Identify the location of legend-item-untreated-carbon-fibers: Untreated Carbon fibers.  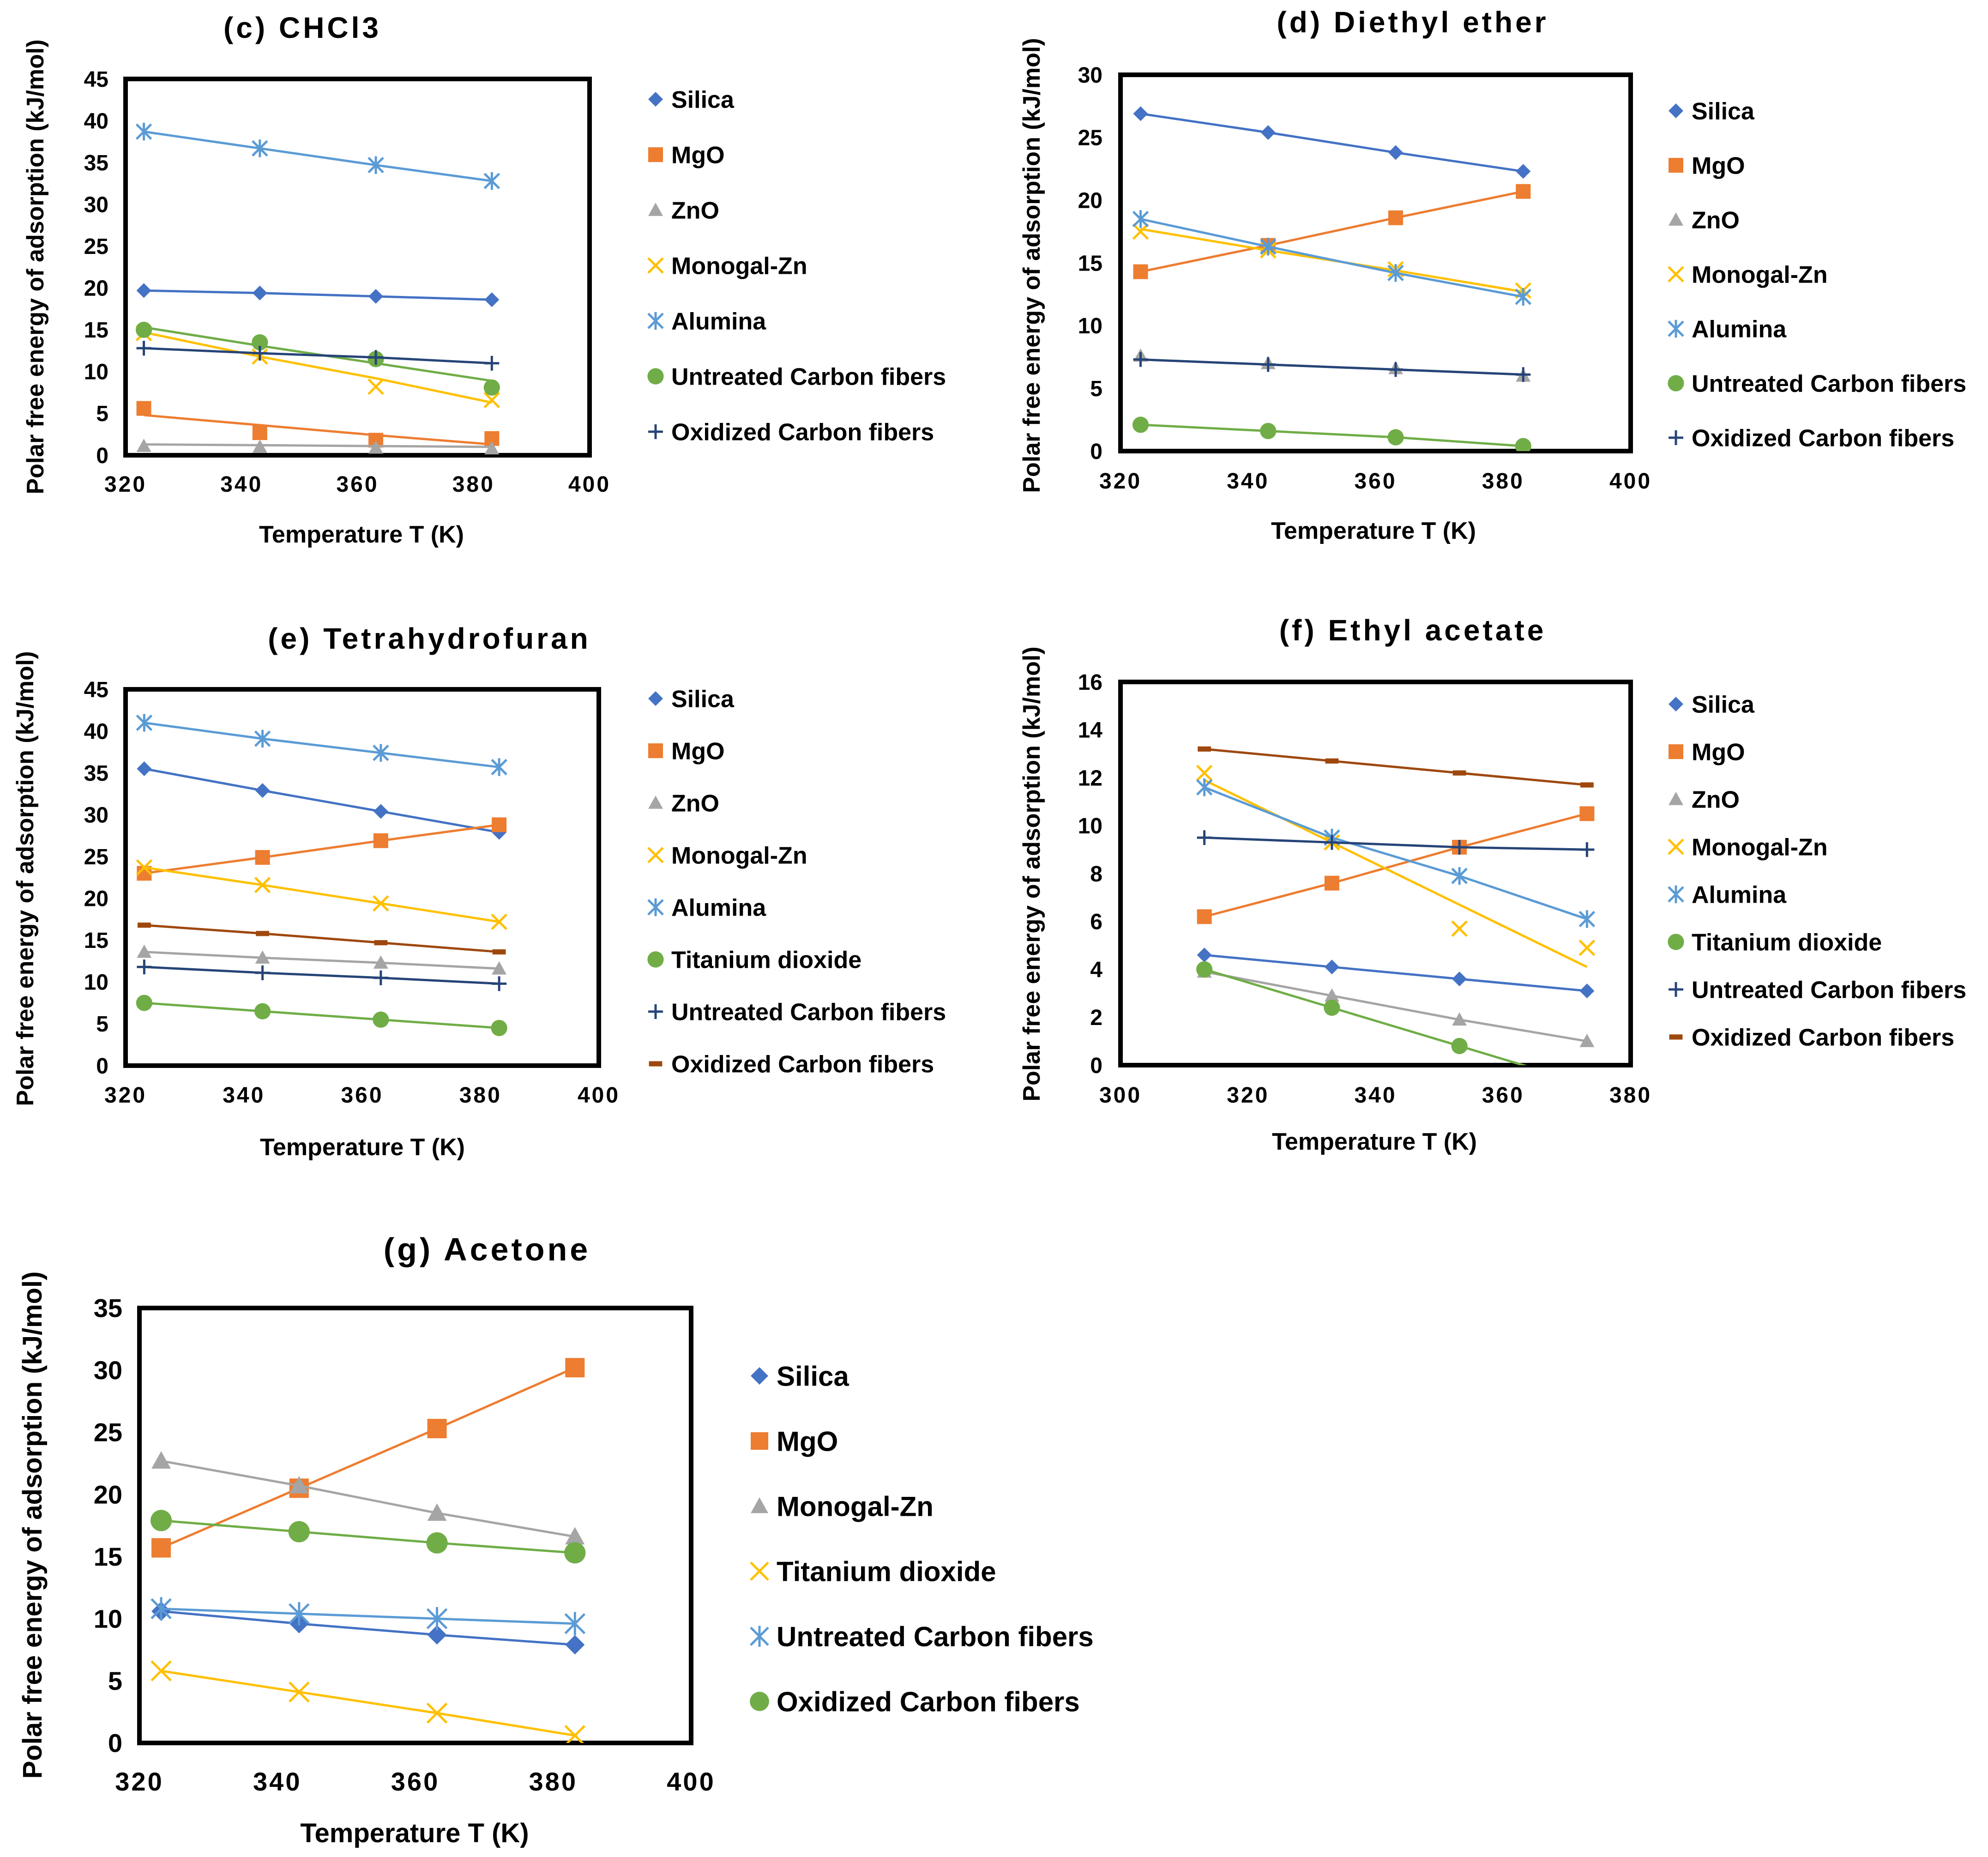
(1817, 991).